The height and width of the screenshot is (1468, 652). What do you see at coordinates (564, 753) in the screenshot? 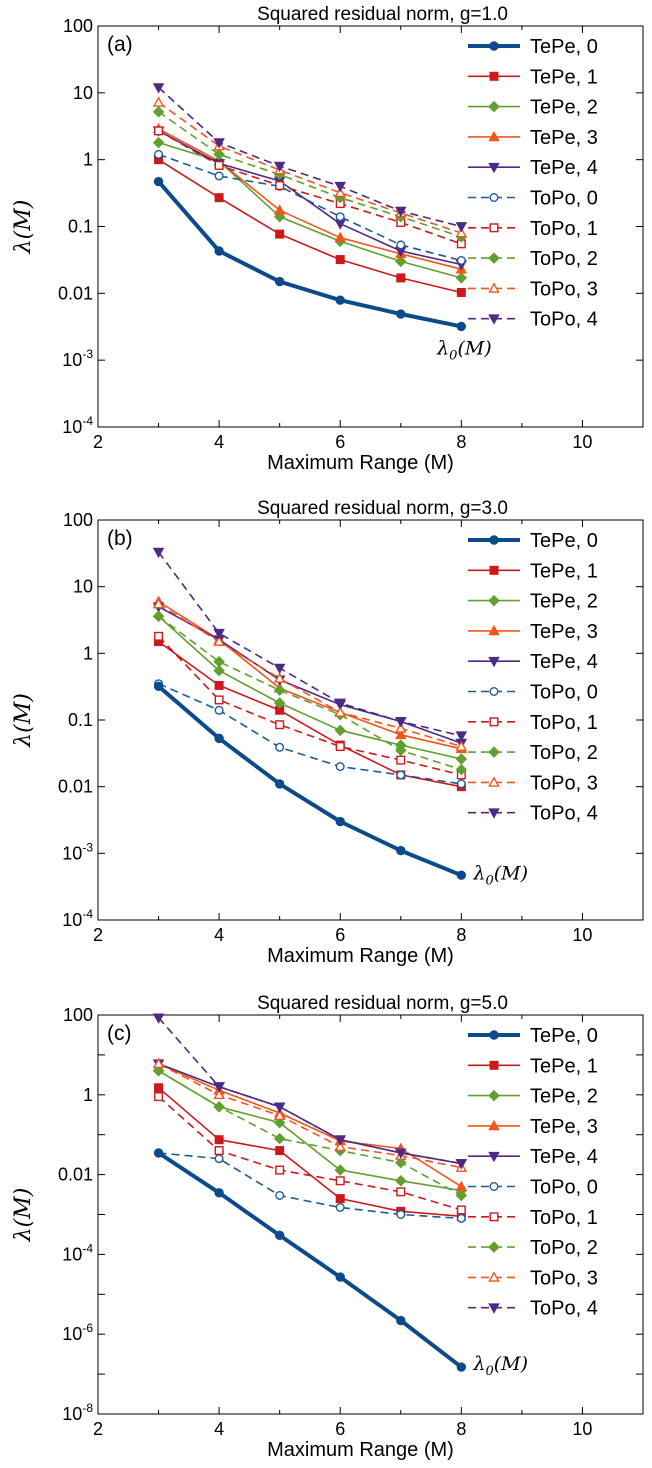
I see `legend-label: ToPo, 2` at bounding box center [564, 753].